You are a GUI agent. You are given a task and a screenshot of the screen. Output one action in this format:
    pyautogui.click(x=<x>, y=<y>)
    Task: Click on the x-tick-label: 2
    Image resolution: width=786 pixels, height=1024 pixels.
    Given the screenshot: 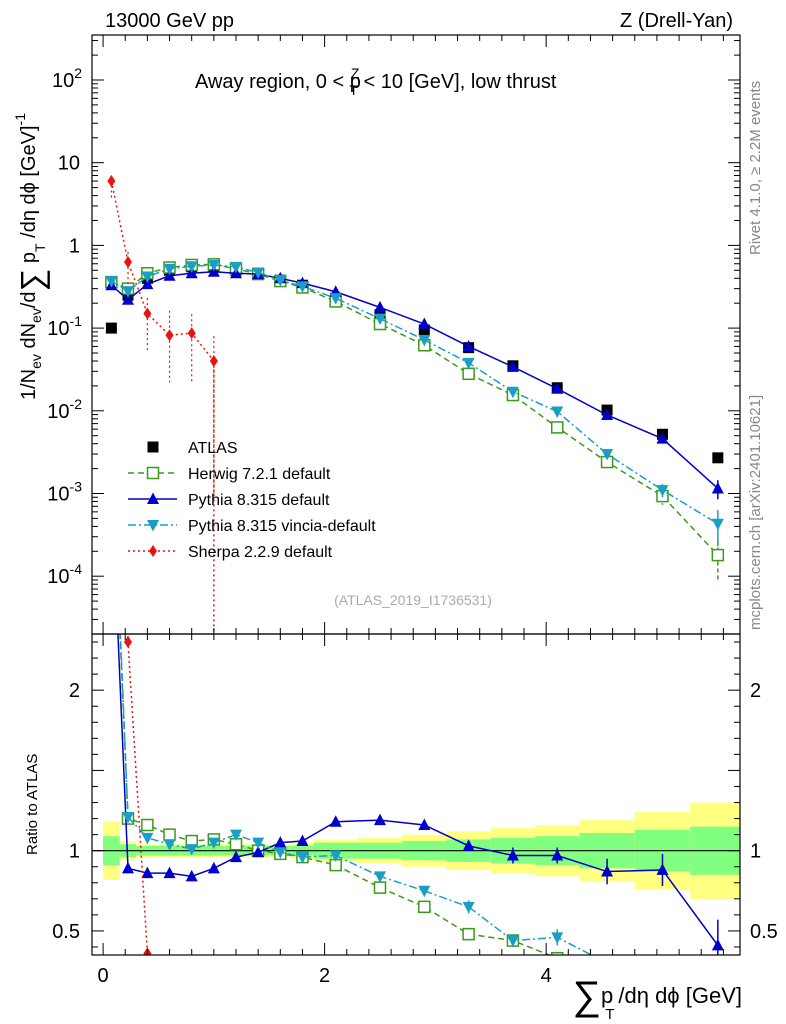 What is the action you would take?
    pyautogui.click(x=324, y=976)
    